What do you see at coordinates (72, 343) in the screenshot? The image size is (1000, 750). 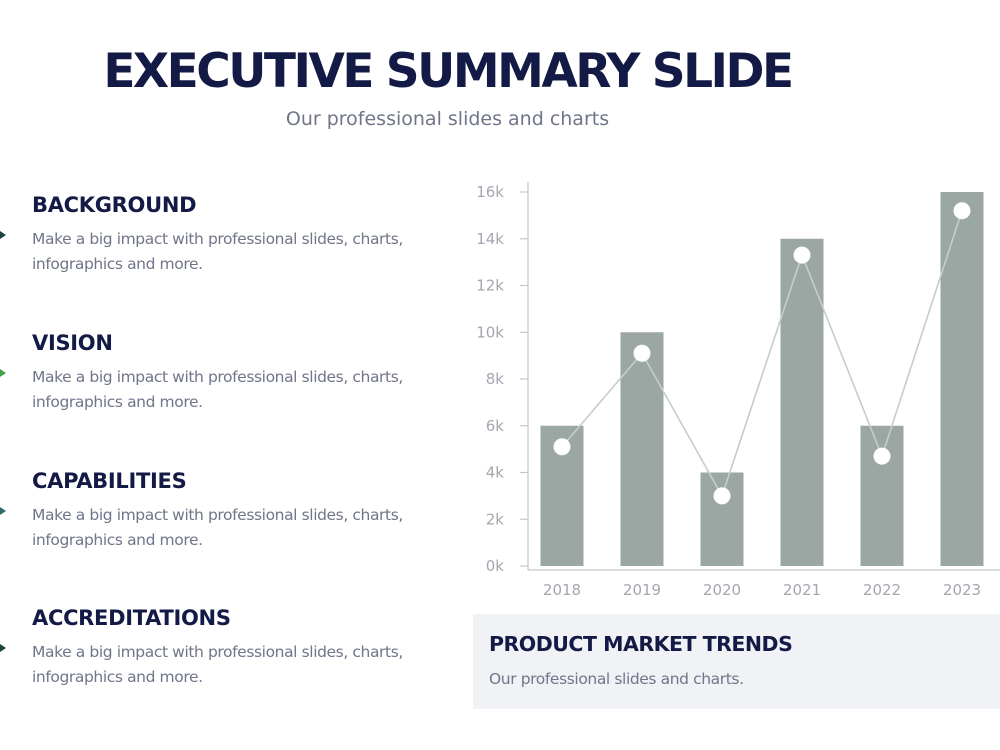 I see `section-heading: VISION` at bounding box center [72, 343].